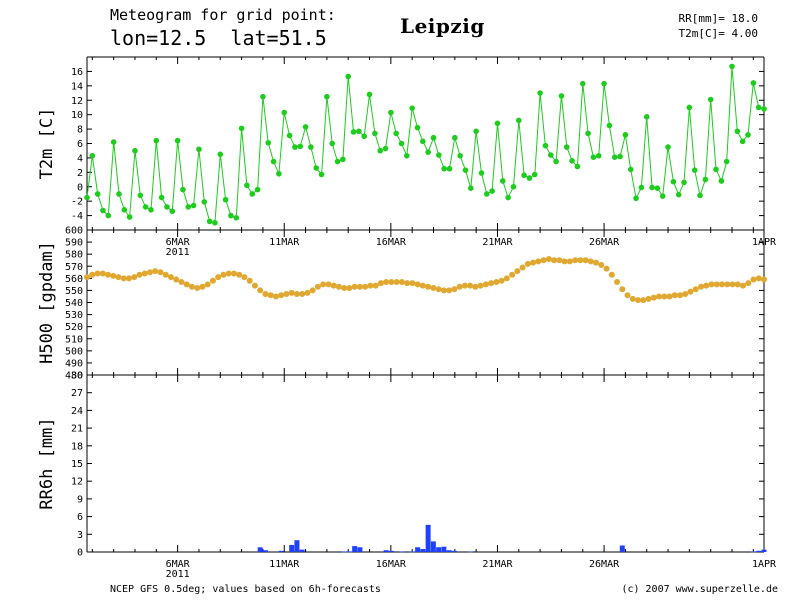  I want to click on y-tick-label: 18, so click(77, 446).